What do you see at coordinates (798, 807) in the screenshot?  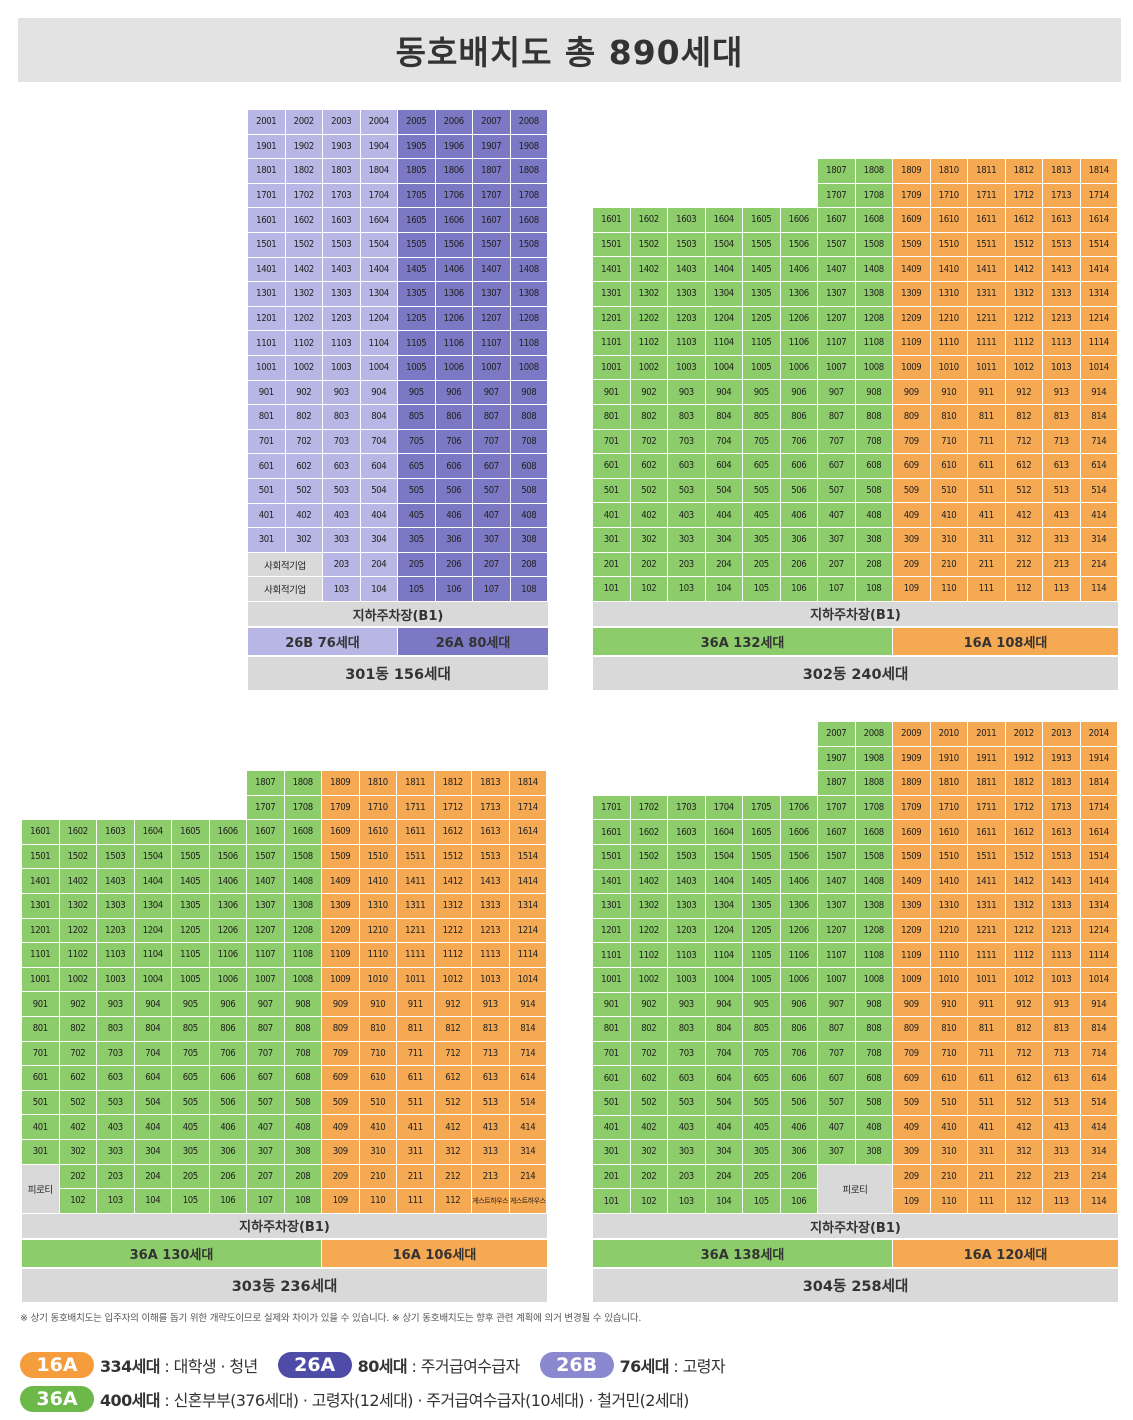 I see `unit-cell: 1706` at bounding box center [798, 807].